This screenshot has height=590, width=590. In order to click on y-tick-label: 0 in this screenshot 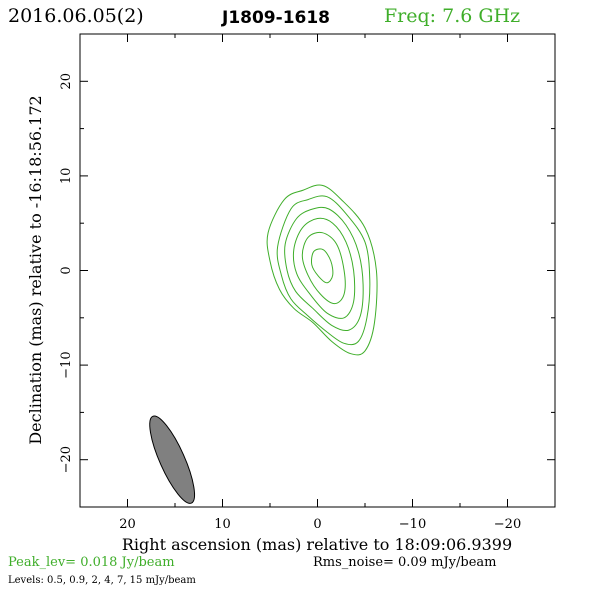, I will do `click(66, 270)`.